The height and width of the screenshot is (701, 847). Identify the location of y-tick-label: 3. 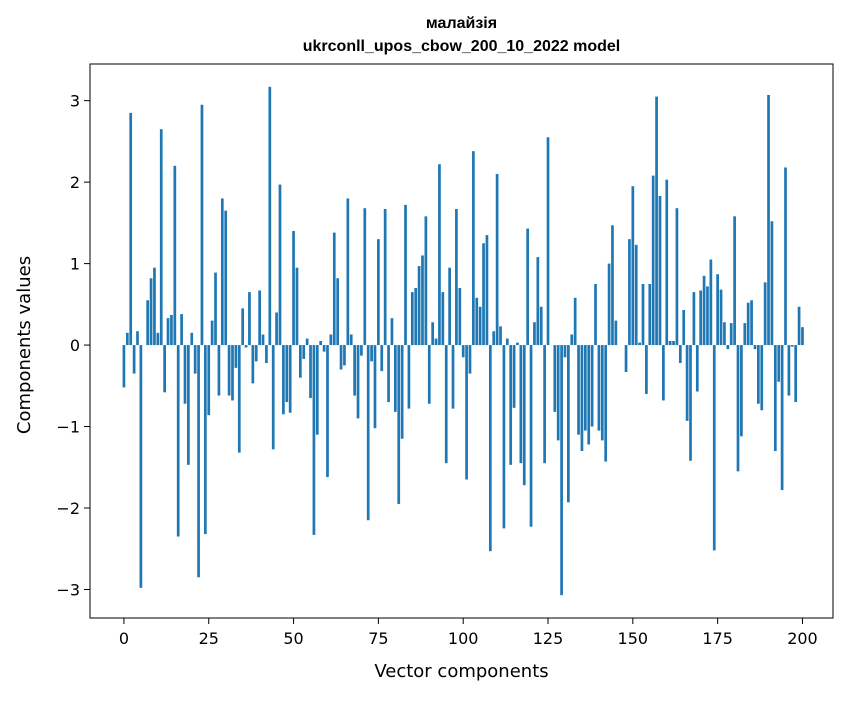
(75, 101).